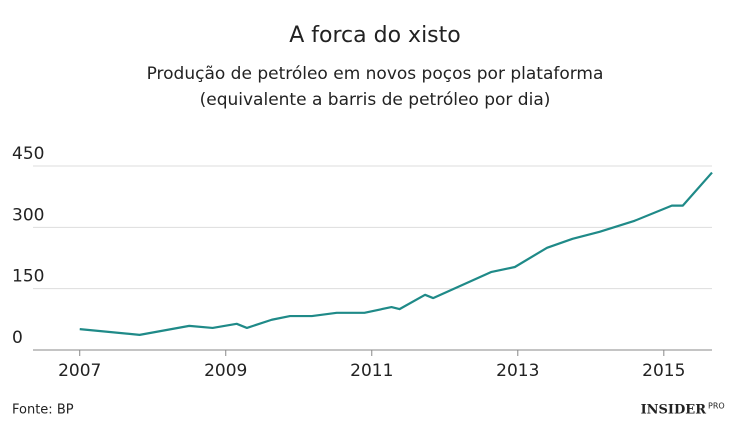  Describe the element at coordinates (517, 371) in the screenshot. I see `x-tick-label: 2013` at that location.